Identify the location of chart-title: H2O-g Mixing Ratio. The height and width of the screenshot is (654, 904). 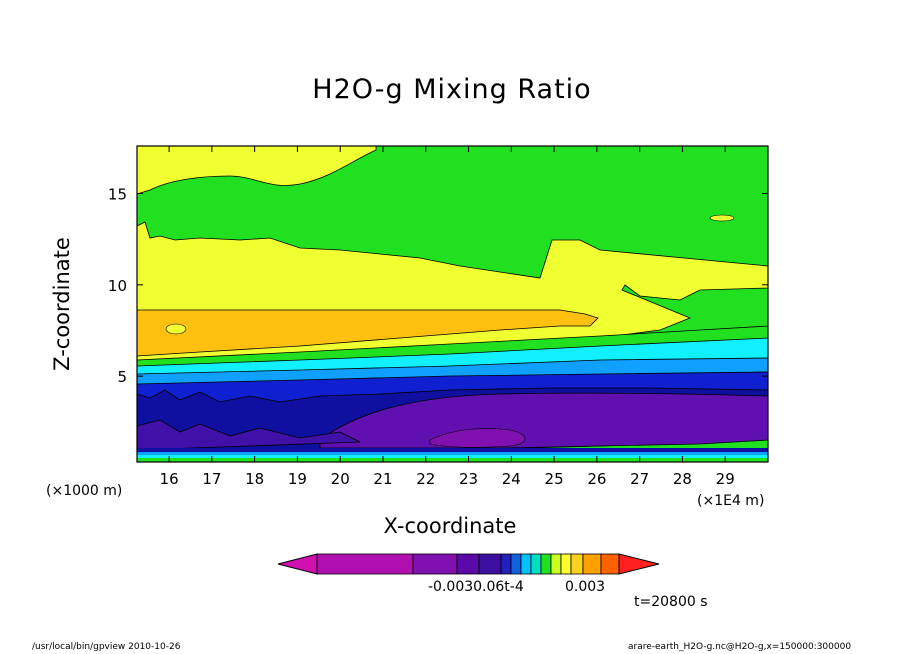
(452, 89).